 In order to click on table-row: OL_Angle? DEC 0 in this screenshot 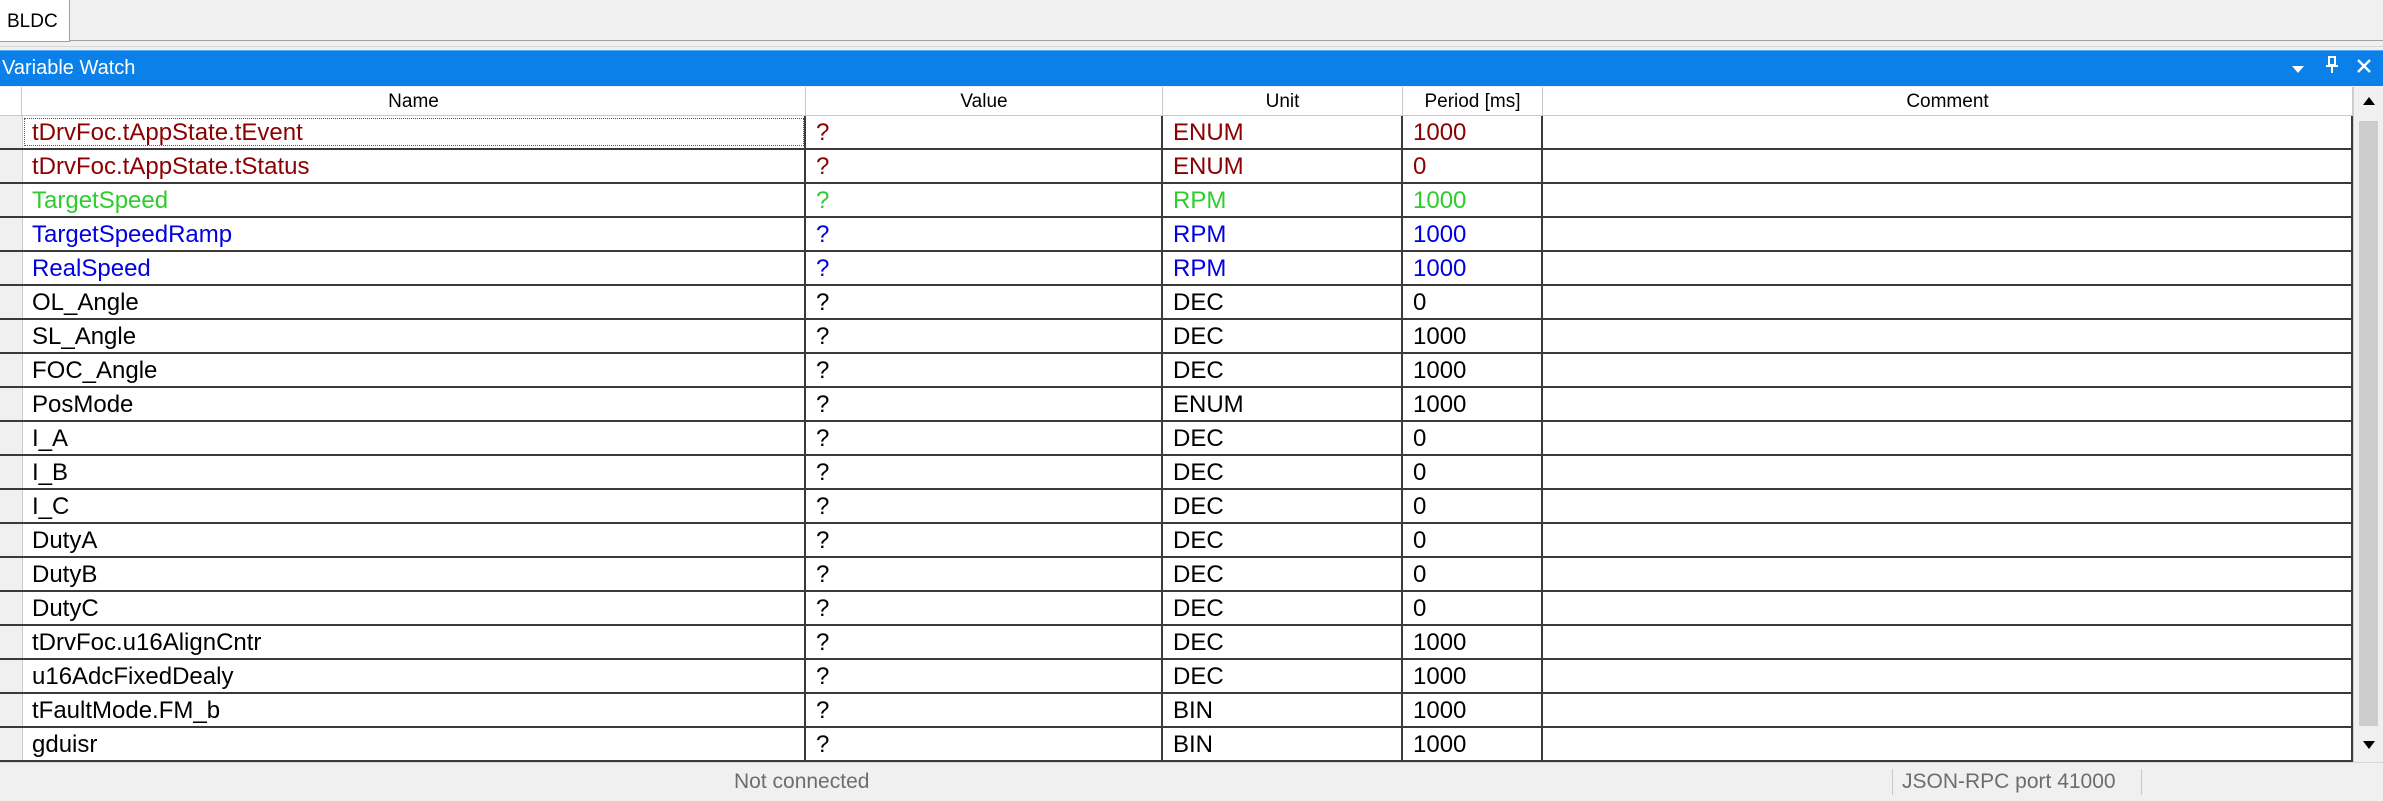, I will do `click(1176, 303)`.